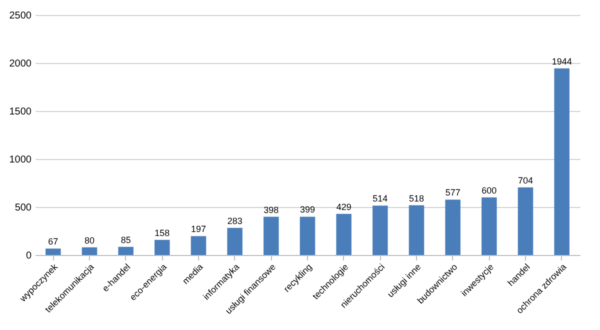 The image size is (600, 330). I want to click on y-tick-label: 2000, so click(20, 64).